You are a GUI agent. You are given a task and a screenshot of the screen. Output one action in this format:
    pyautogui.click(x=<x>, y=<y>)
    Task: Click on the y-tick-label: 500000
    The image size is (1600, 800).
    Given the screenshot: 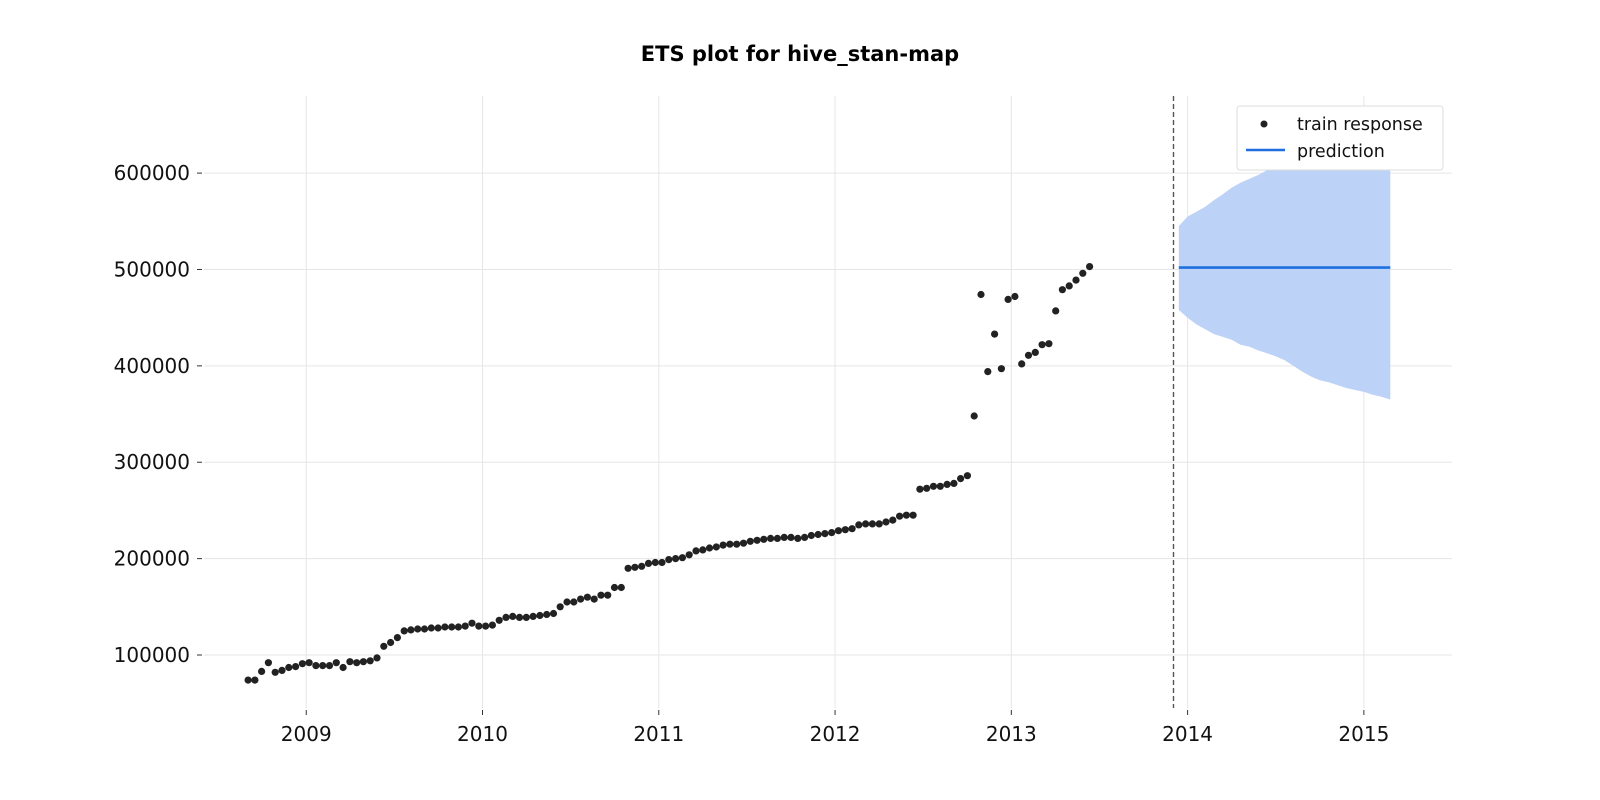 What is the action you would take?
    pyautogui.click(x=152, y=269)
    